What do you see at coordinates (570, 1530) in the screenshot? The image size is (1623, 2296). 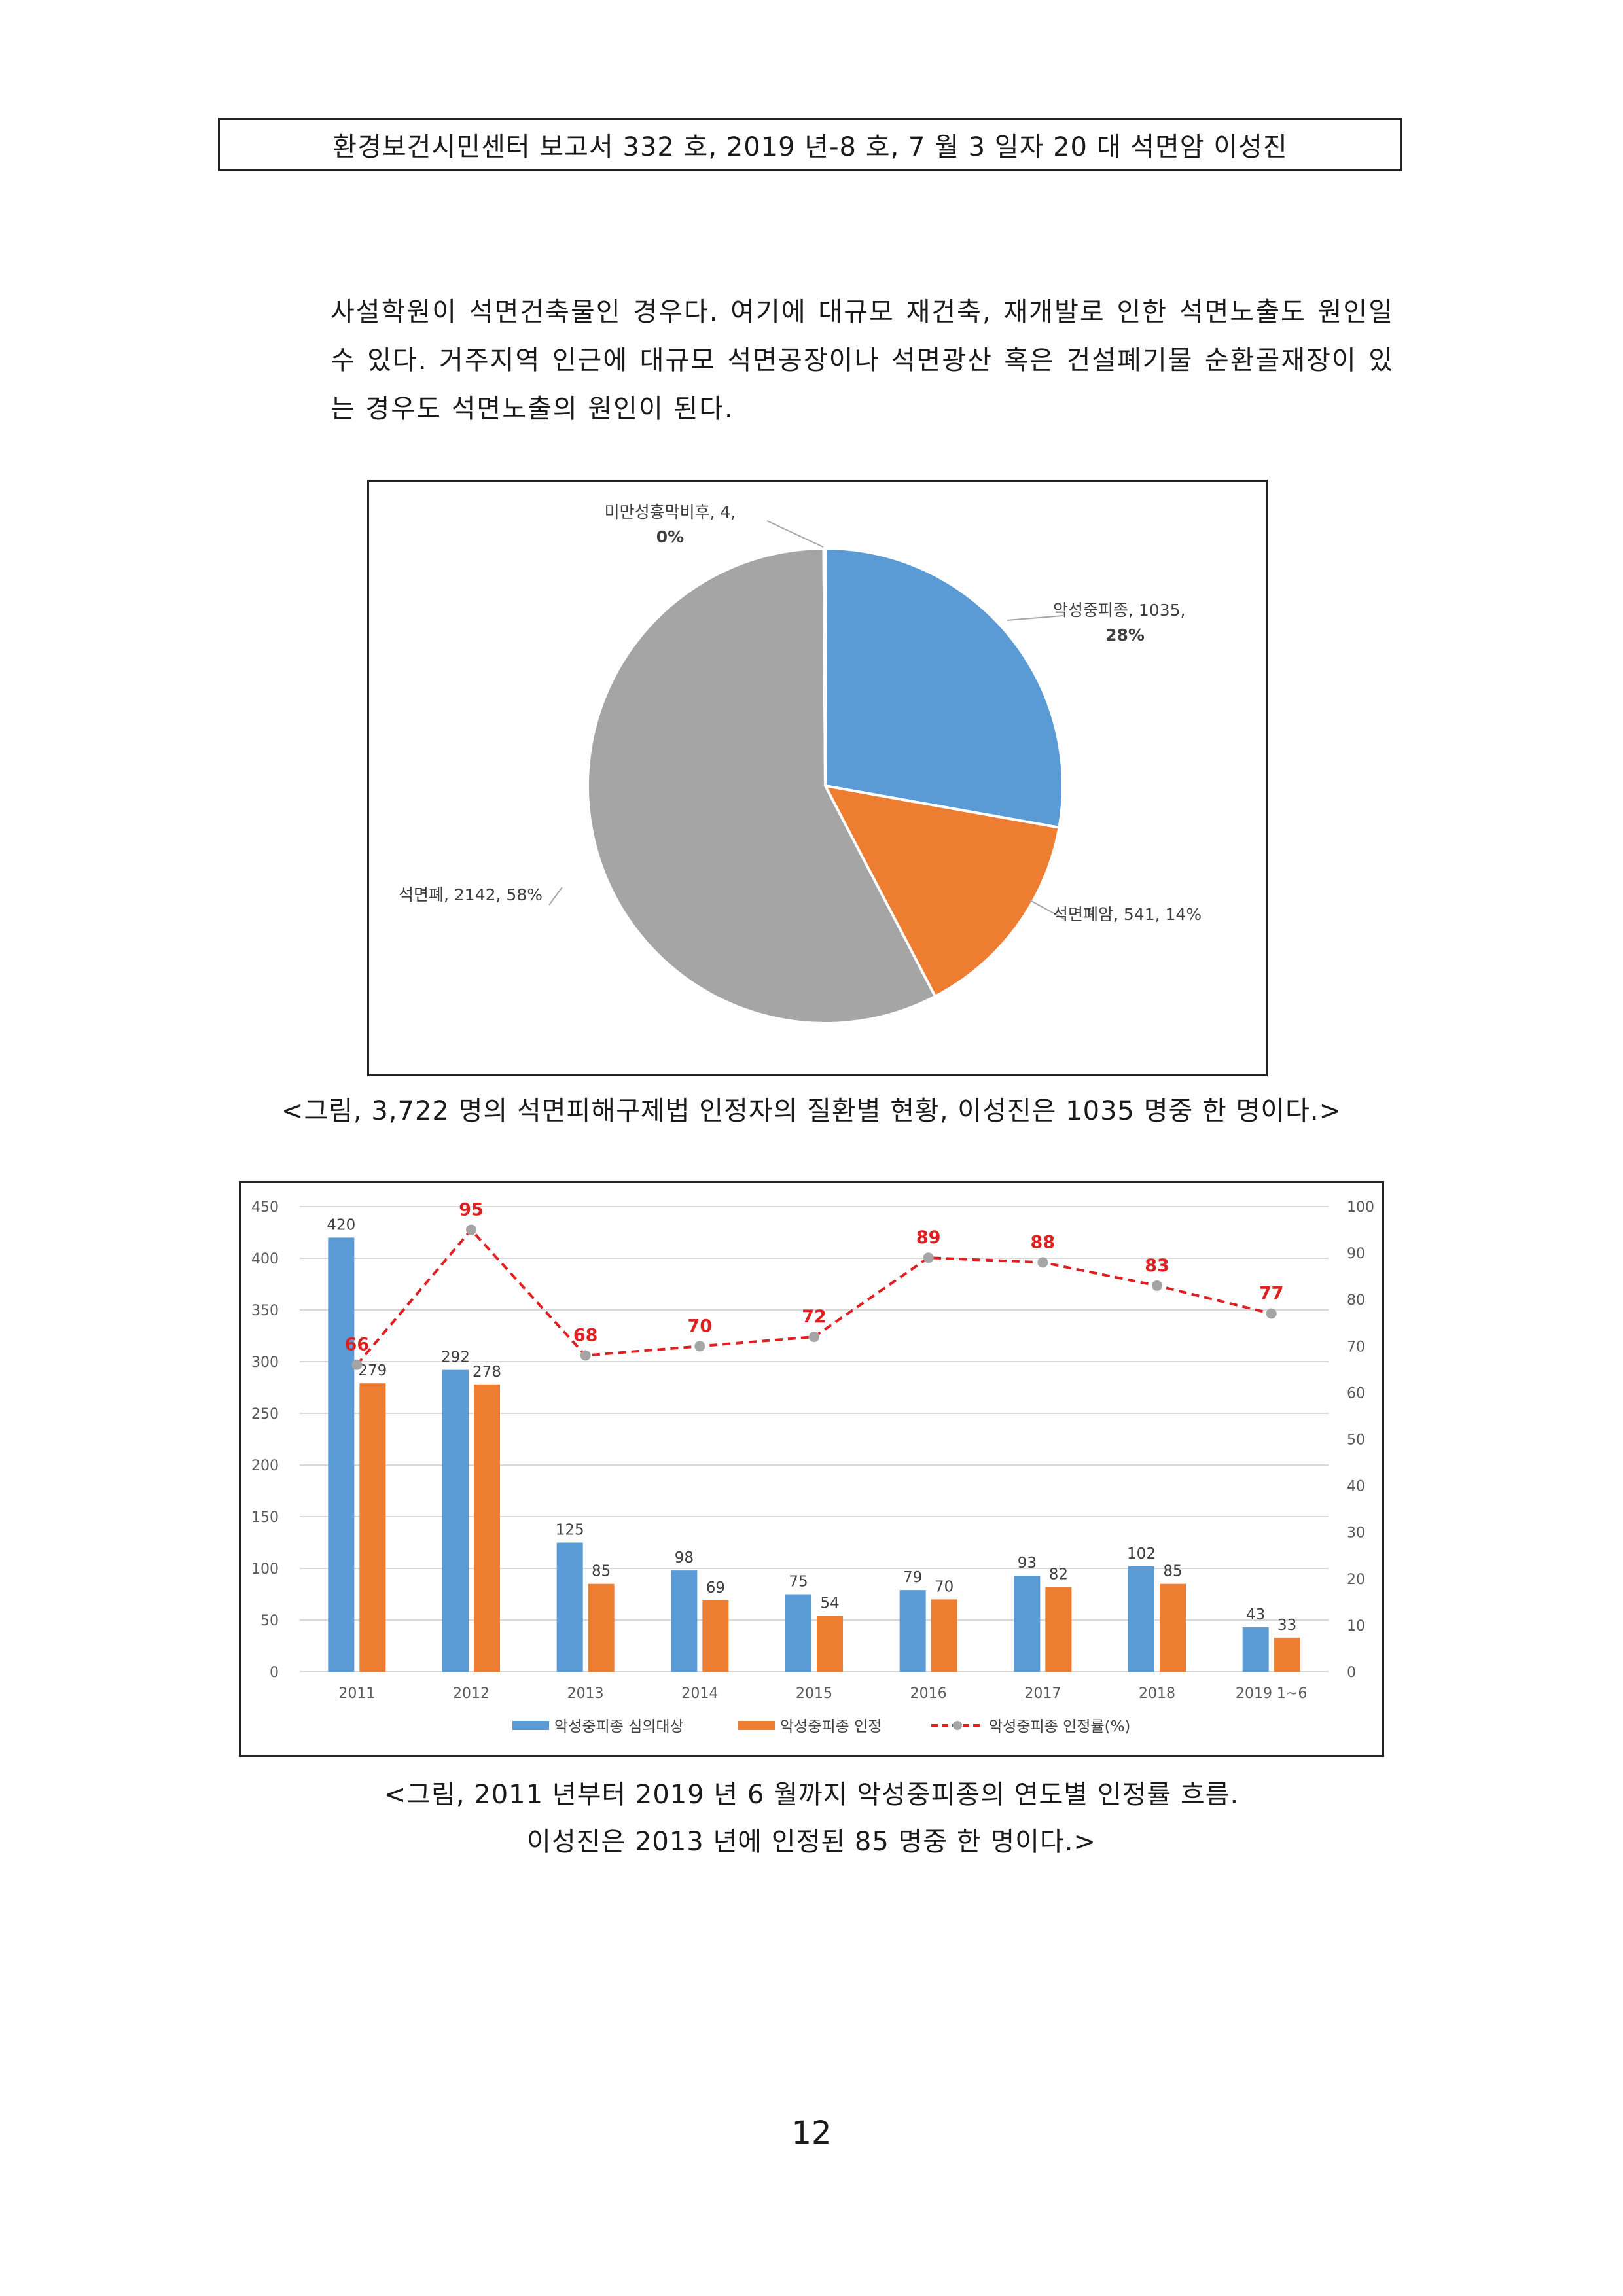 I see `bar-data-label: 125` at bounding box center [570, 1530].